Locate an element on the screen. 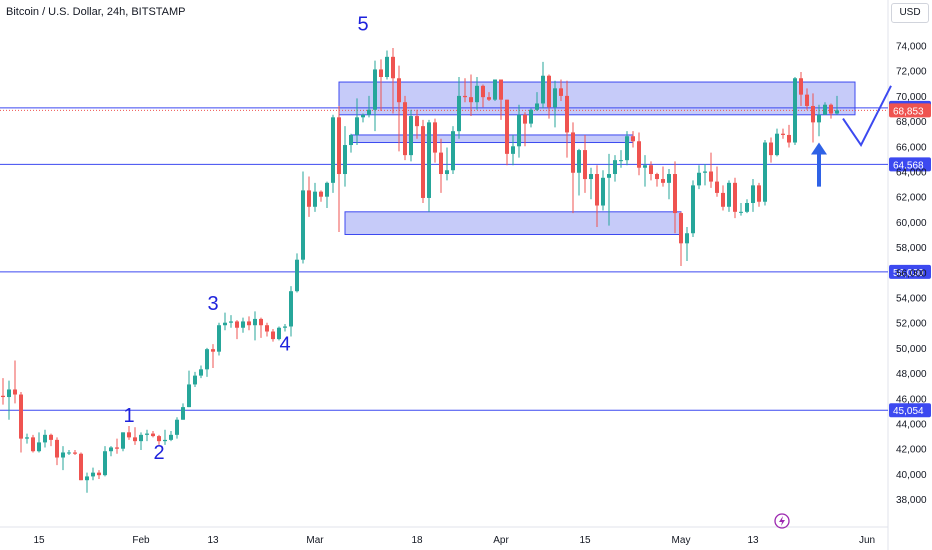 The height and width of the screenshot is (550, 932). price-tick-label: 64,000 is located at coordinates (911, 173).